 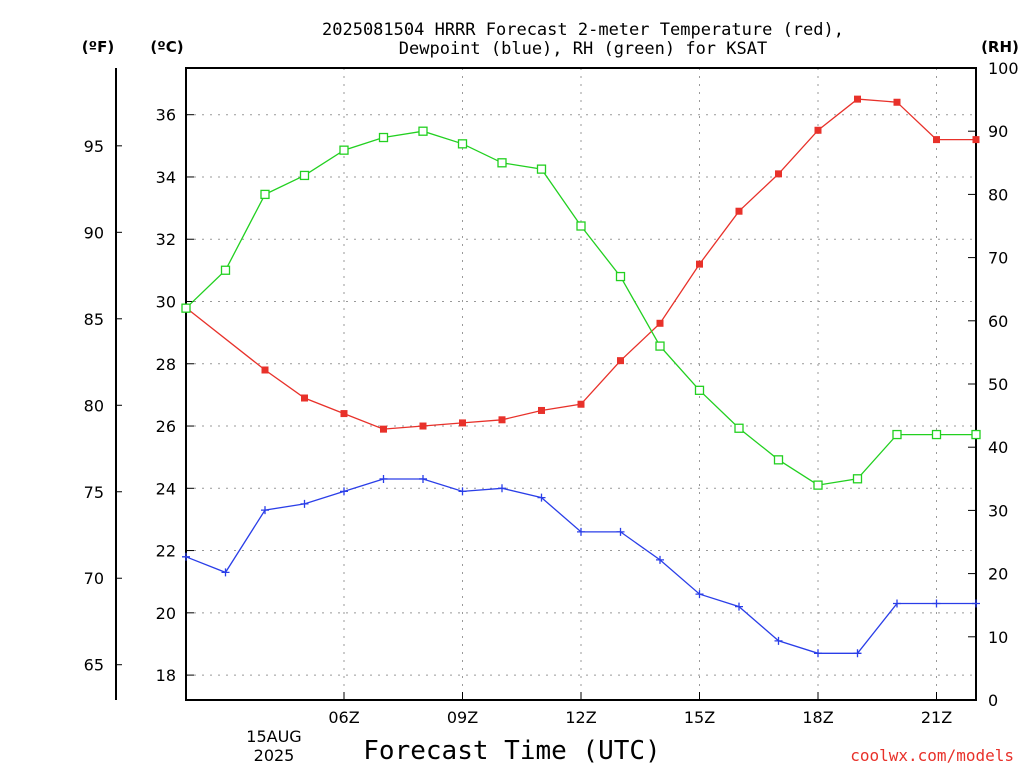 What do you see at coordinates (94, 665) in the screenshot?
I see `fahrenheit-tick-label: 65` at bounding box center [94, 665].